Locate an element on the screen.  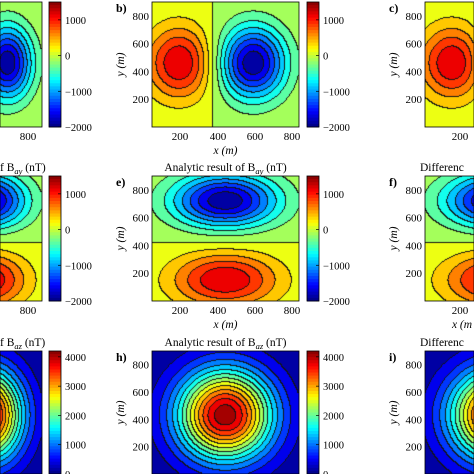
x-axis-label: x (m) is located at coordinates (225, 151).